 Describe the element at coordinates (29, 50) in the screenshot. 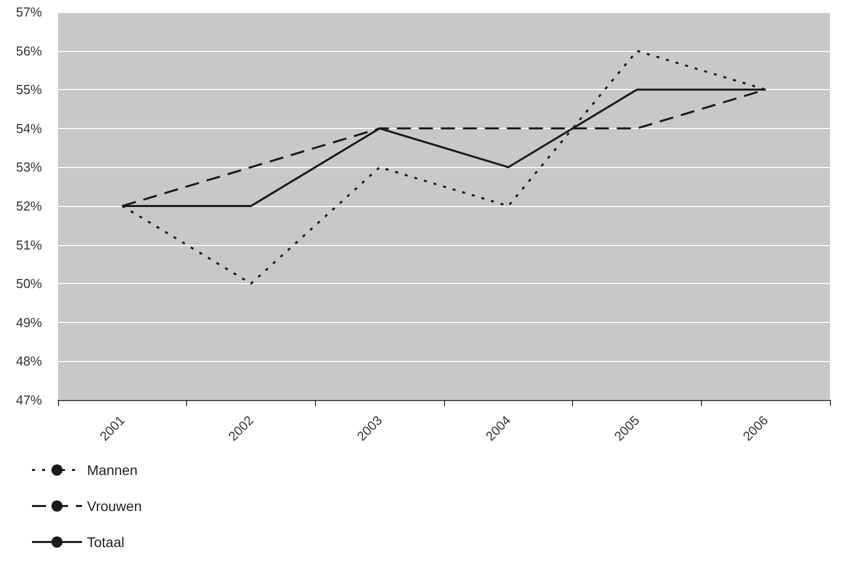

I see `y-tick-label: 56%` at that location.